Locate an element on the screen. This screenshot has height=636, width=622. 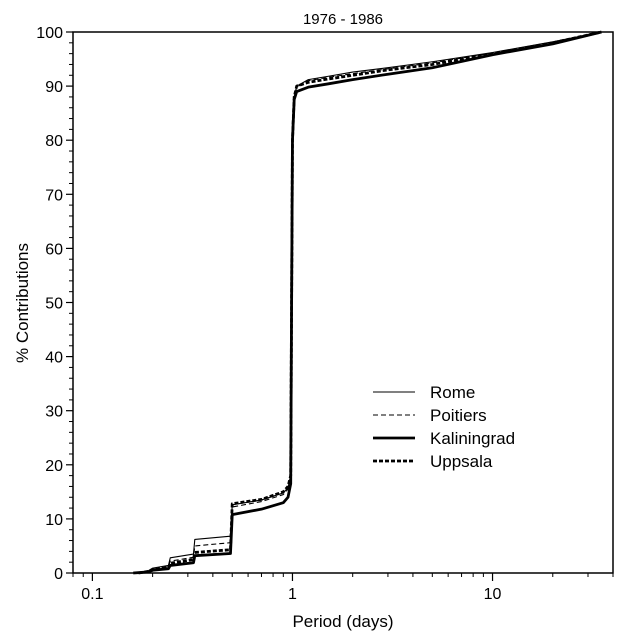
chart-title: 1976 - 1986 is located at coordinates (343, 19).